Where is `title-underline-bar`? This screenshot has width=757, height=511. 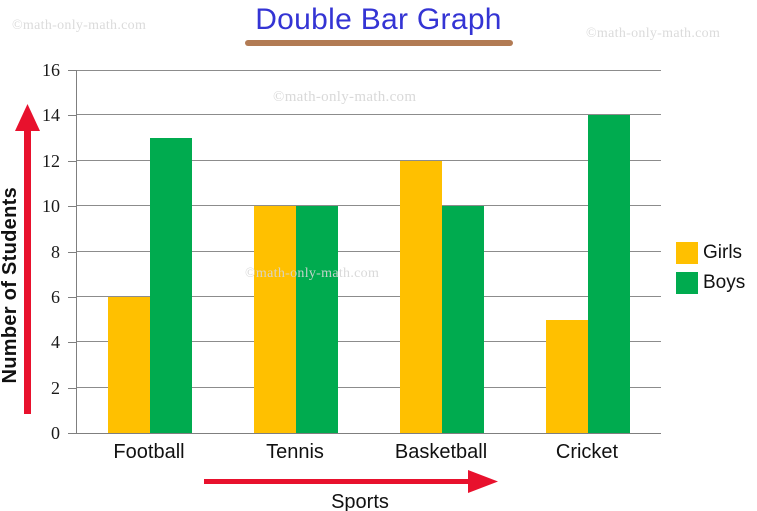 title-underline-bar is located at coordinates (378, 43).